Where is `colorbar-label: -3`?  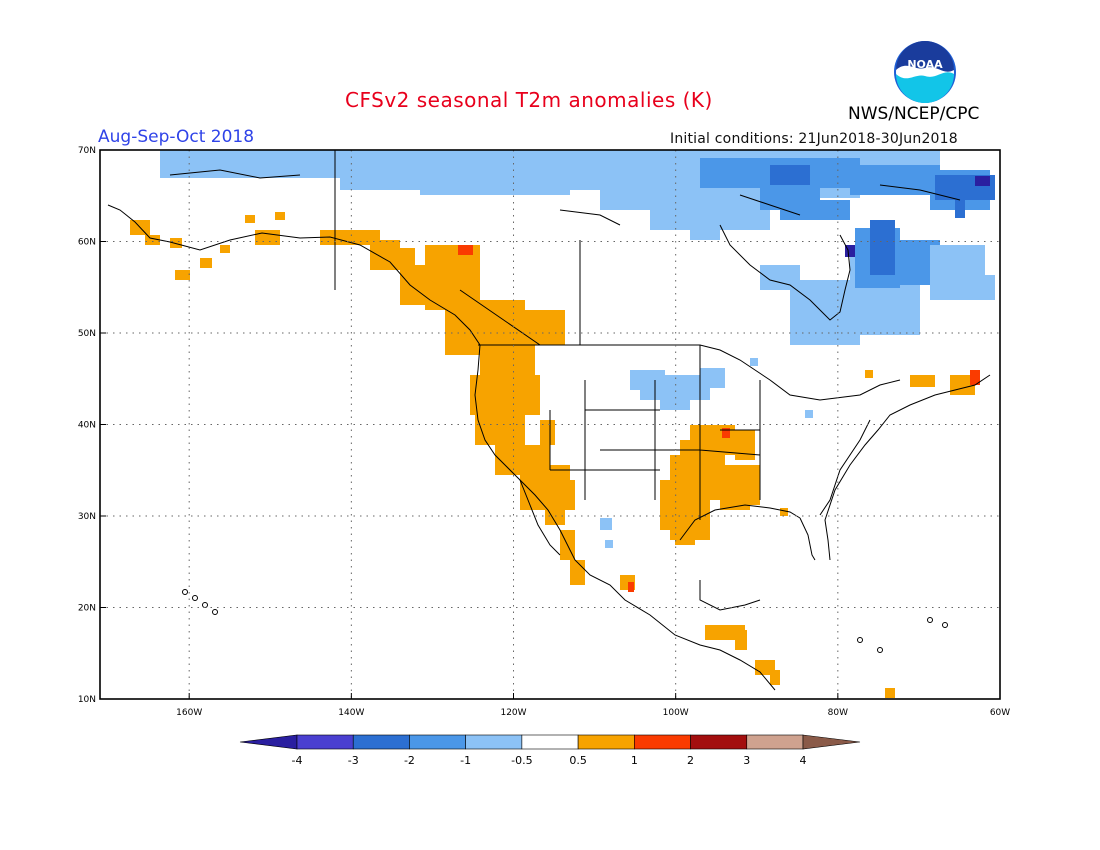
colorbar-label: -3 is located at coordinates (353, 760).